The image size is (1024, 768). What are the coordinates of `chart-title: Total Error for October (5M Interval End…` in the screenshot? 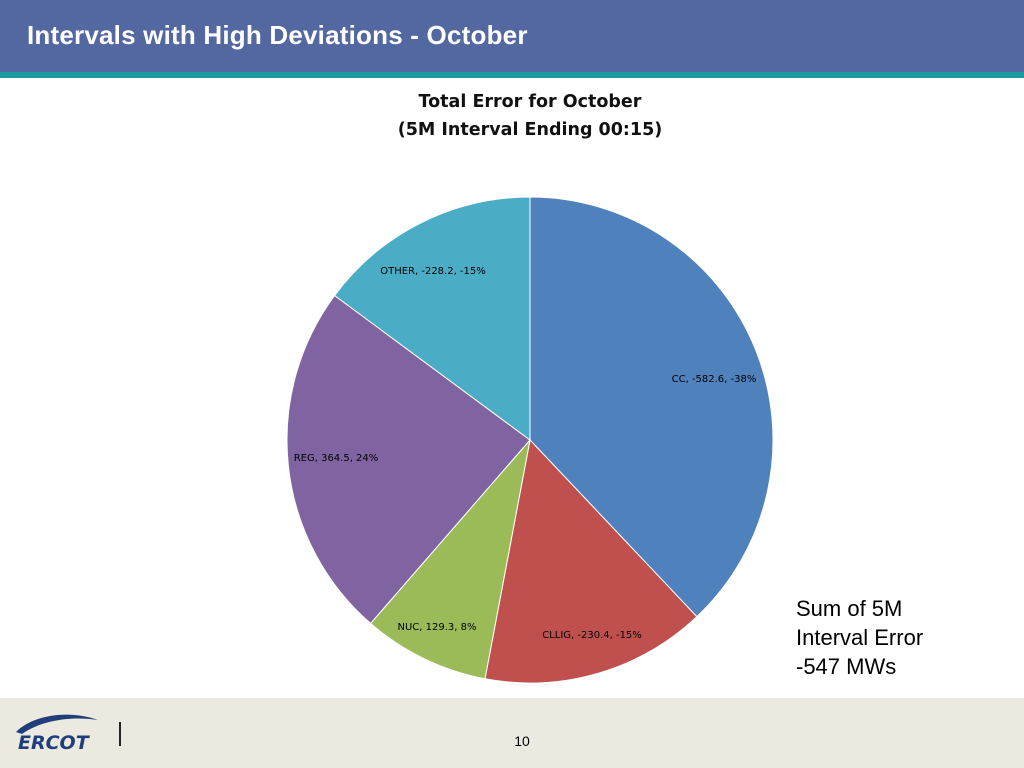 It's located at (530, 116).